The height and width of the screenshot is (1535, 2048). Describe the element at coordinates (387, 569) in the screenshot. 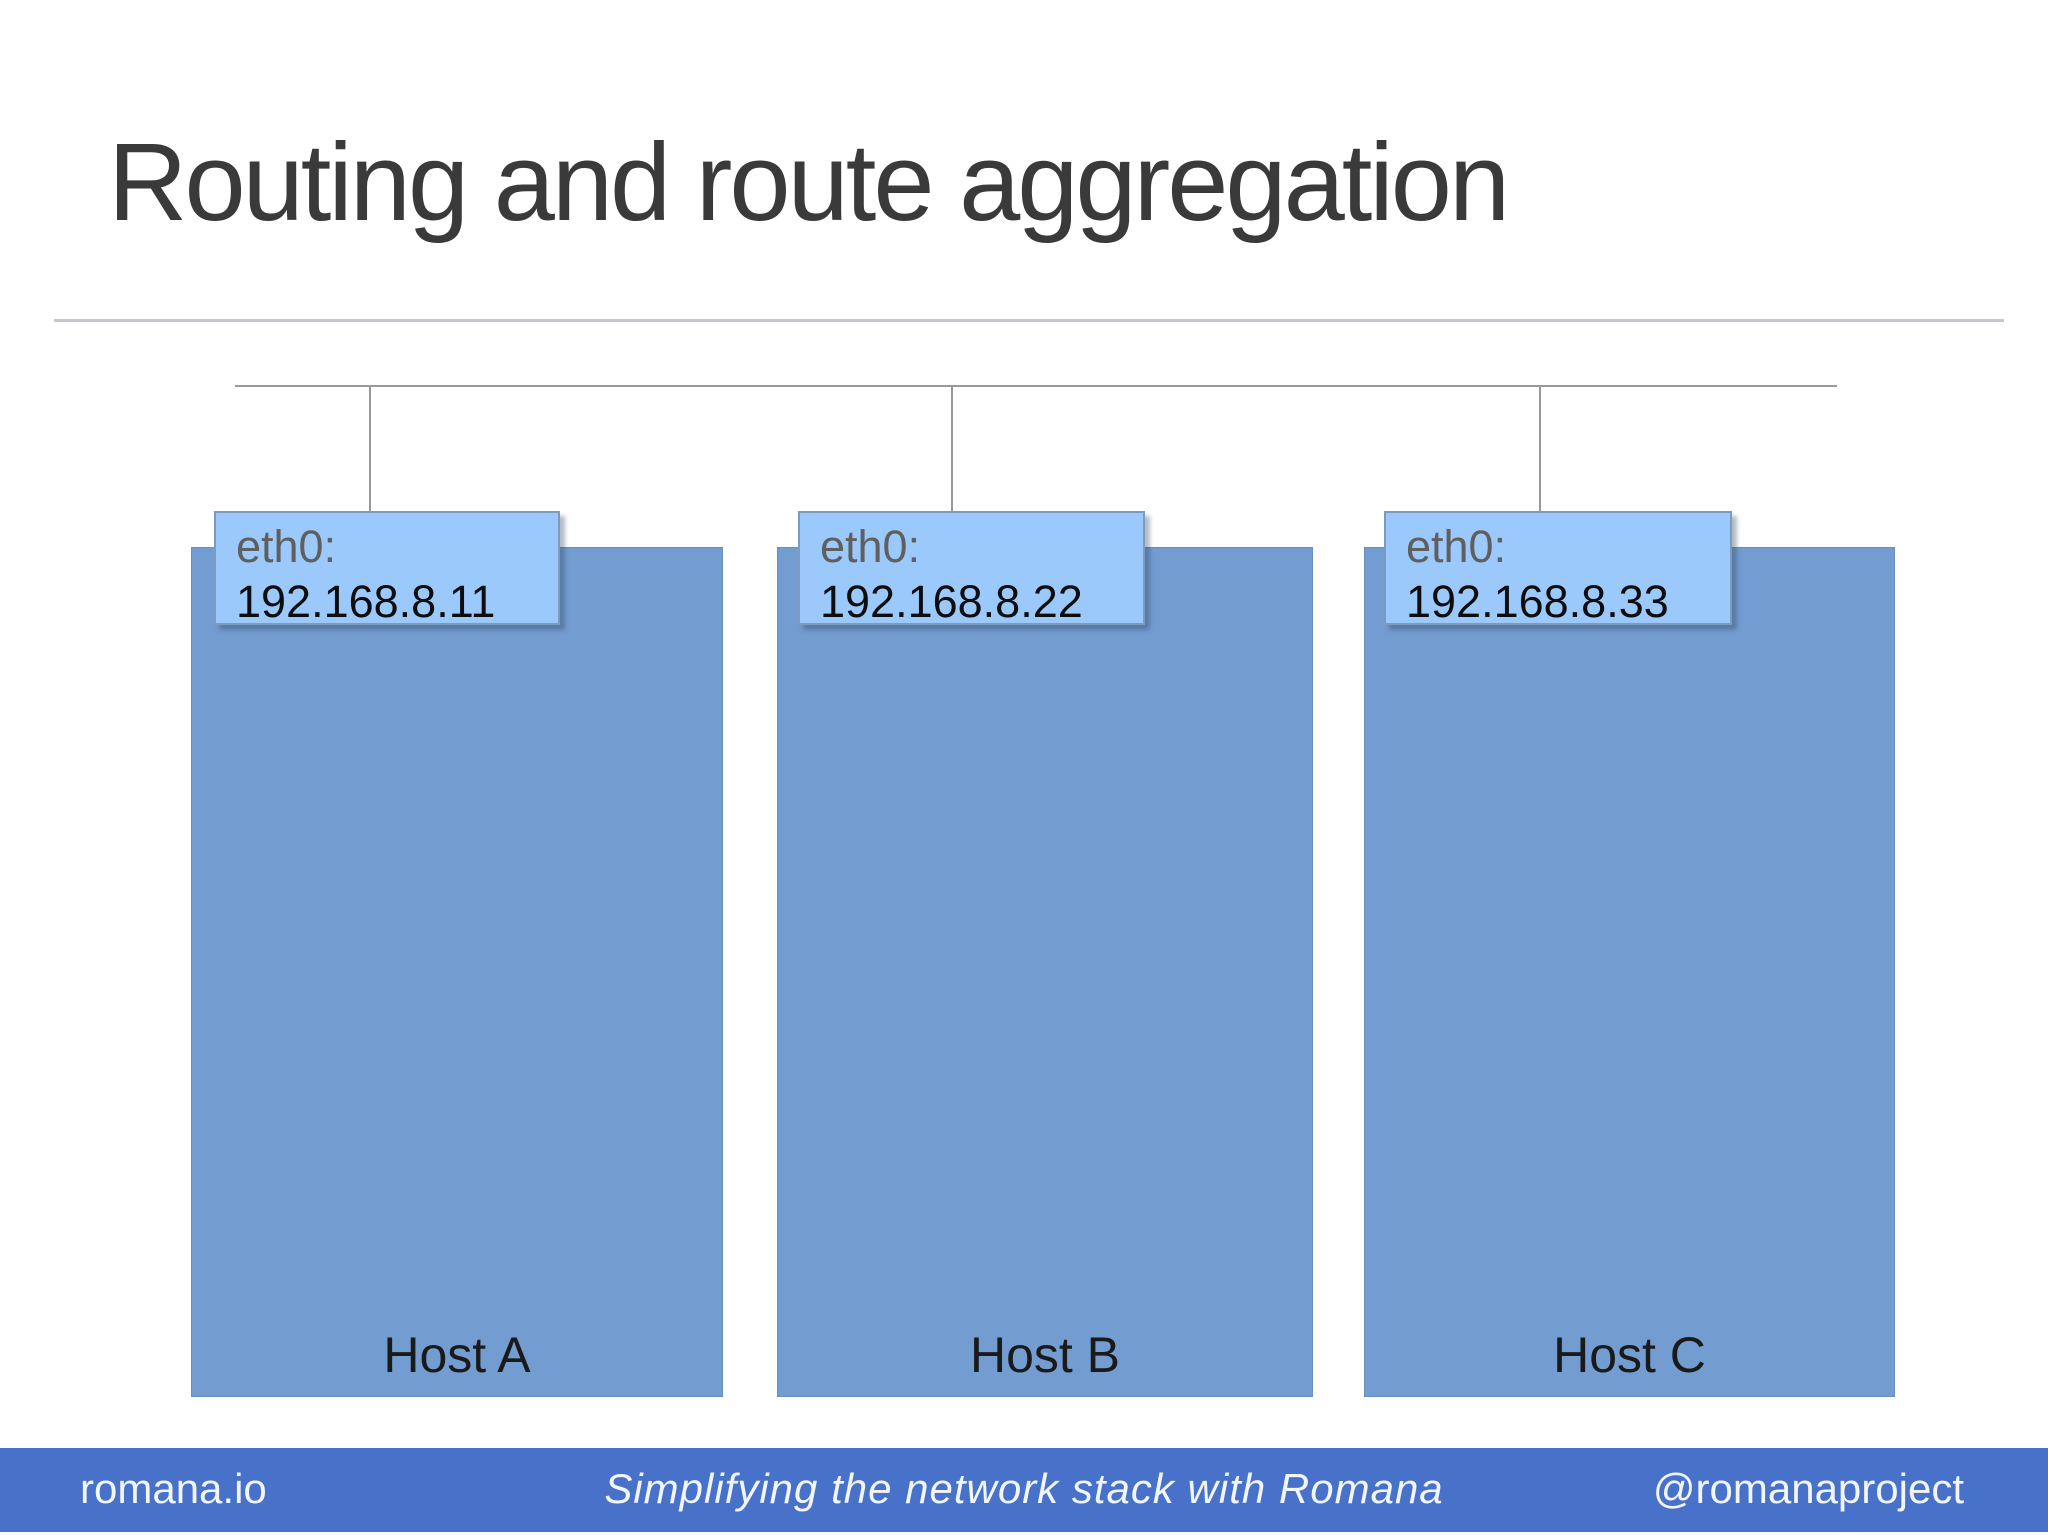

I see `eth0-label-host-a: eth0: 192.168.8.11` at that location.